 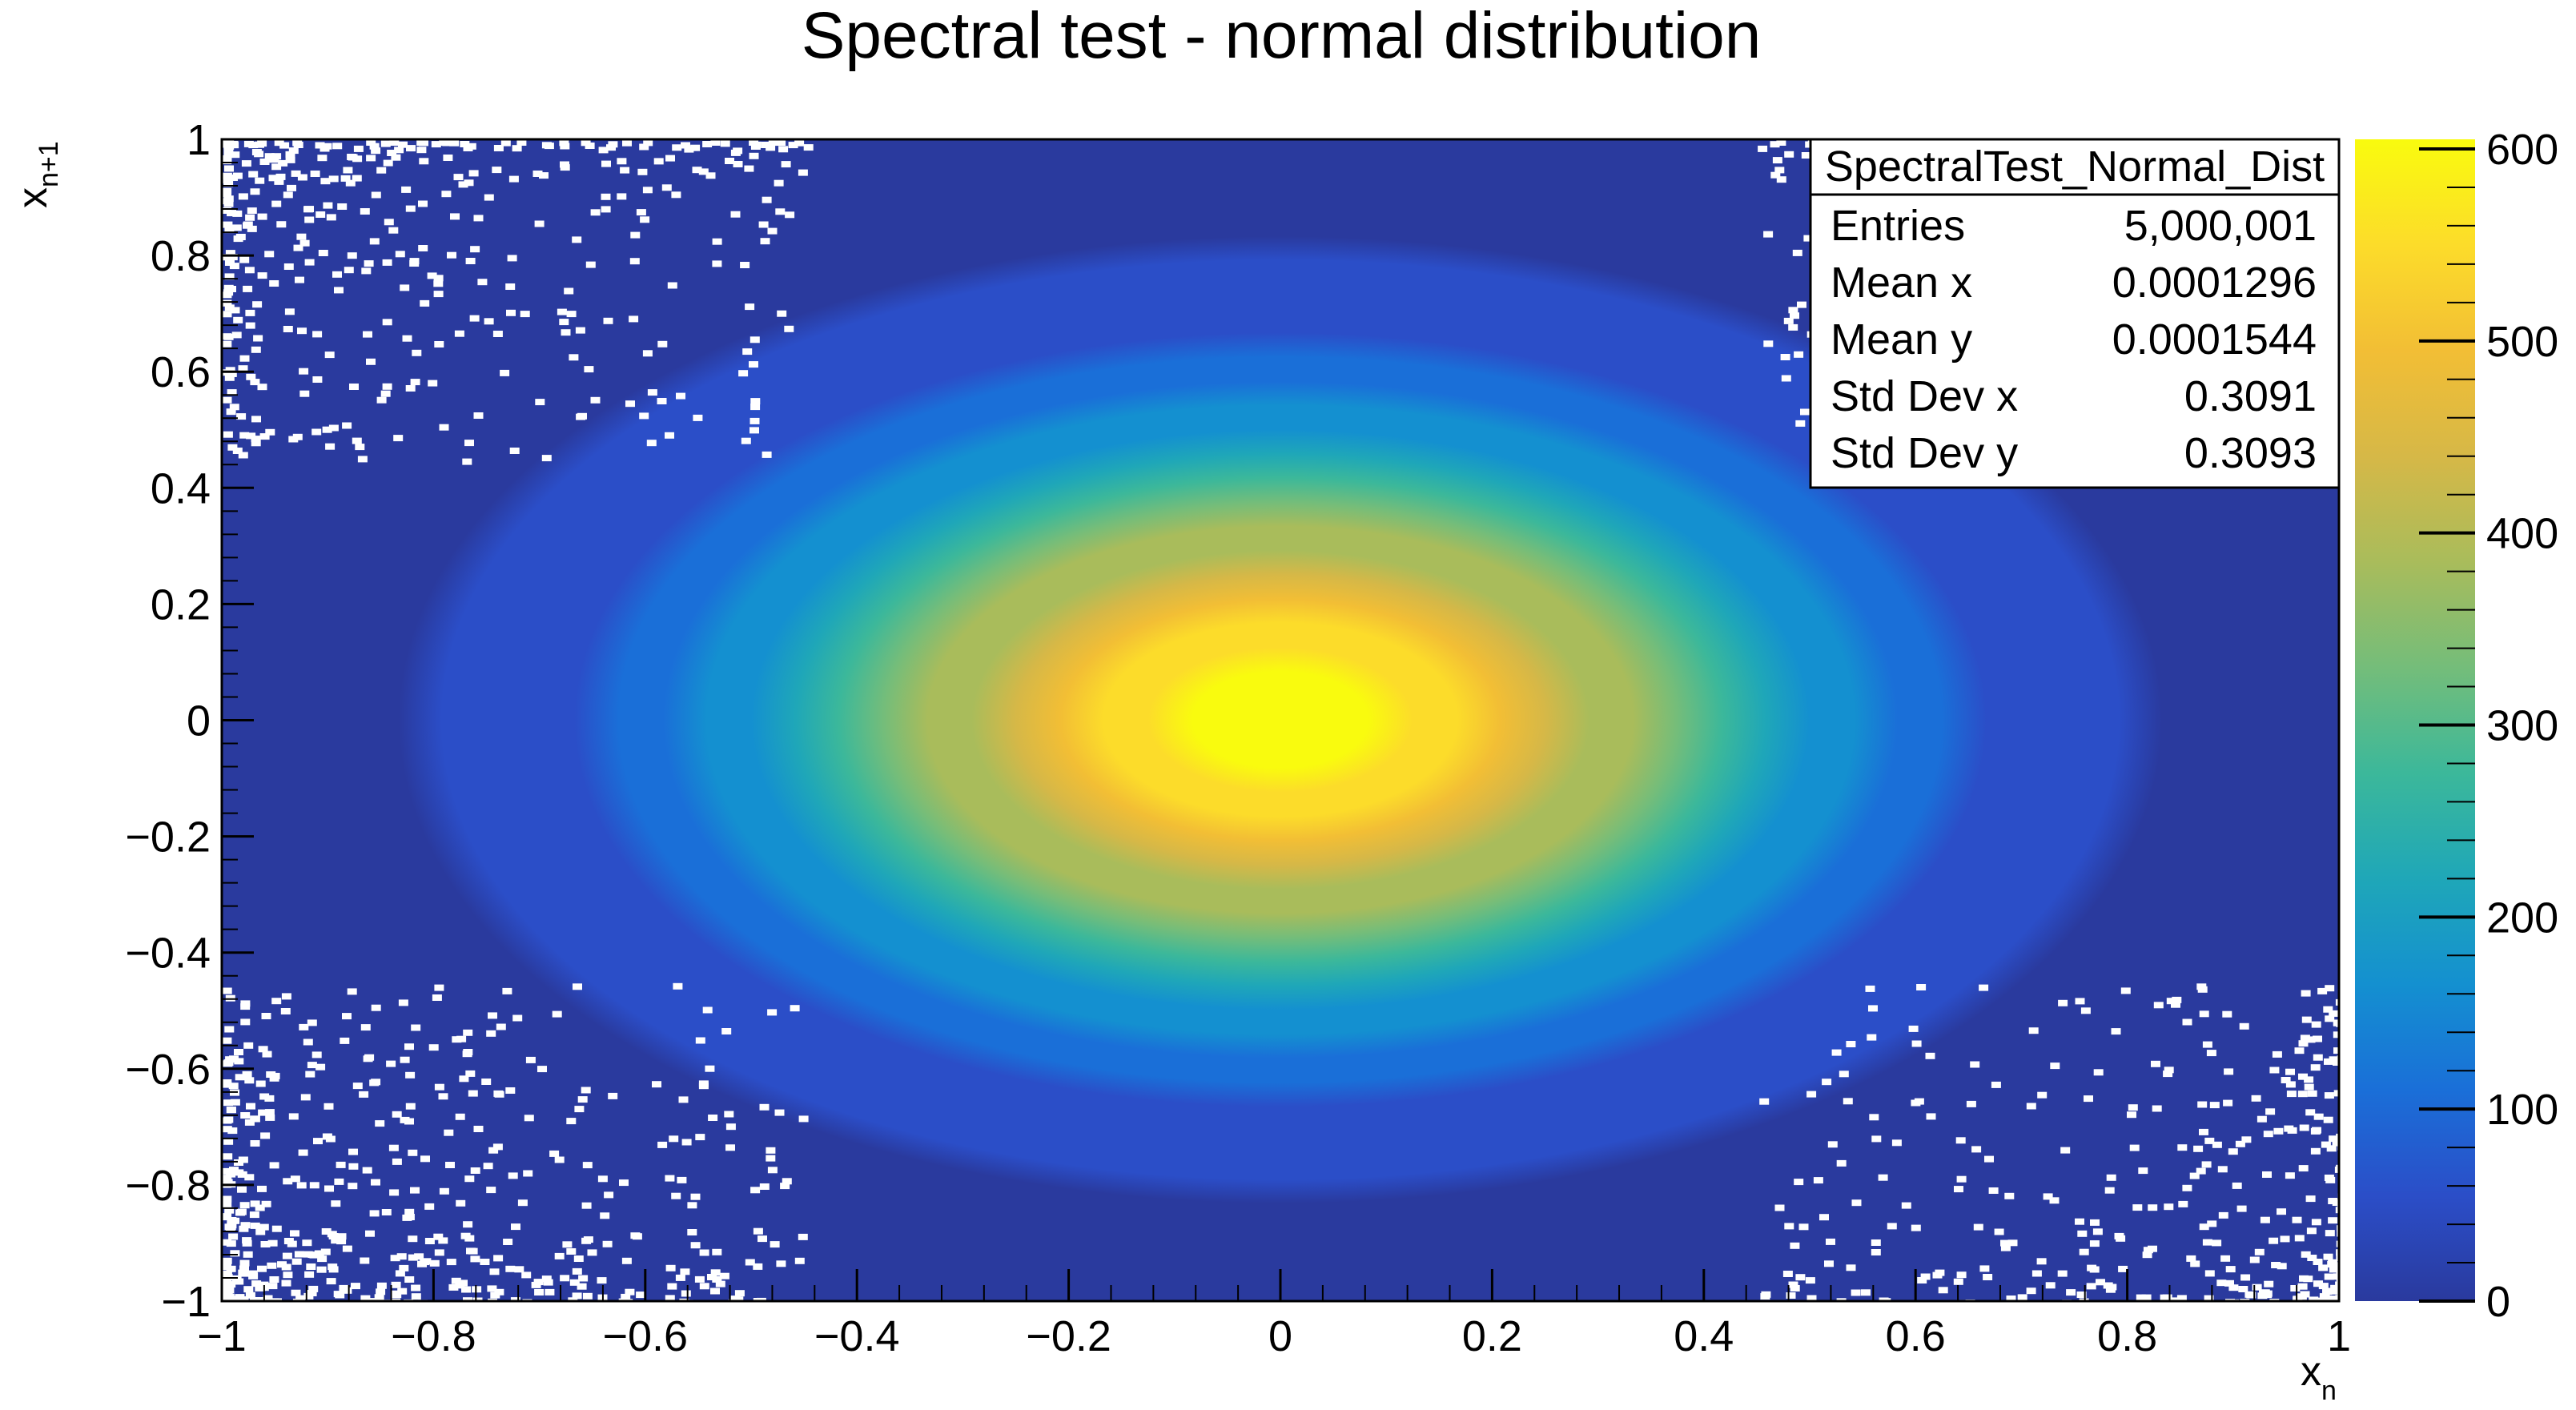 What do you see at coordinates (37, 174) in the screenshot?
I see `y-axis-title: xn+1` at bounding box center [37, 174].